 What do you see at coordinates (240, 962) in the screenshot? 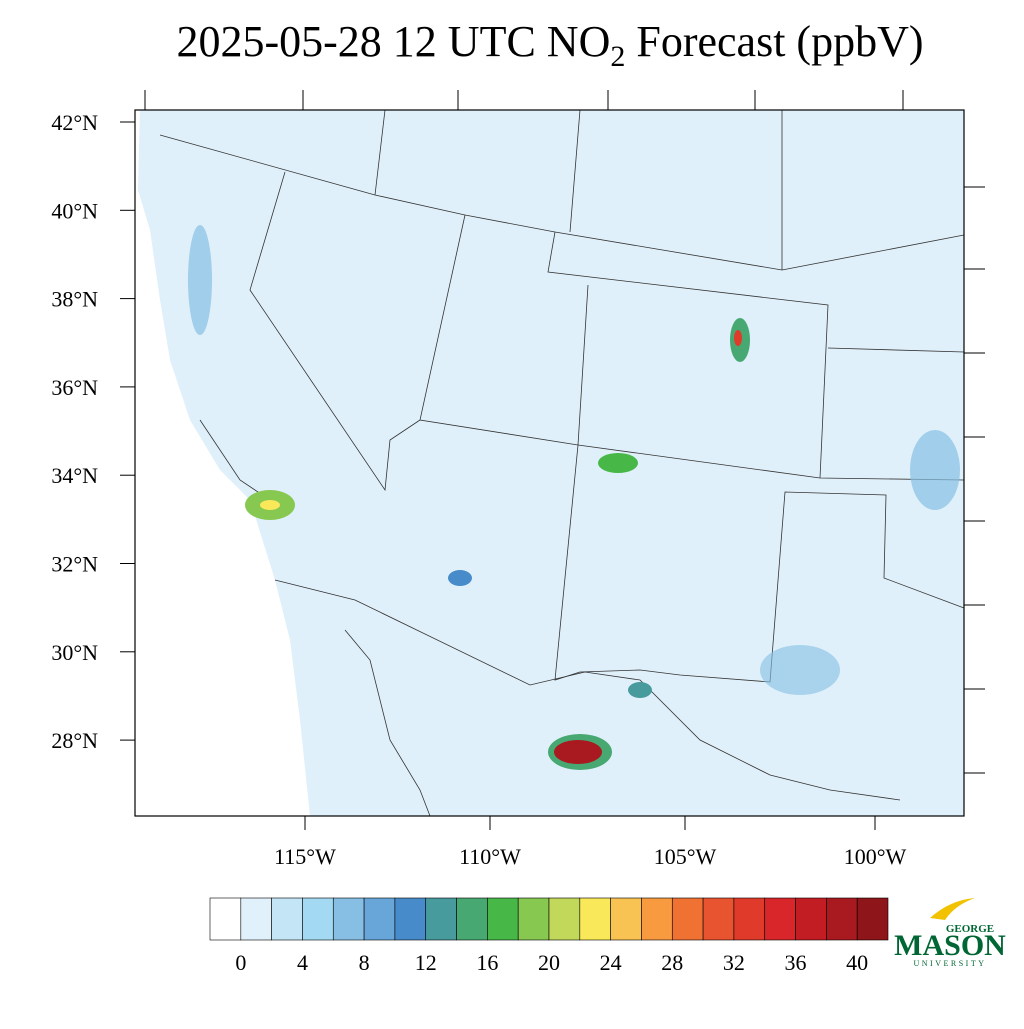
I see `colorbar-label: 0` at bounding box center [240, 962].